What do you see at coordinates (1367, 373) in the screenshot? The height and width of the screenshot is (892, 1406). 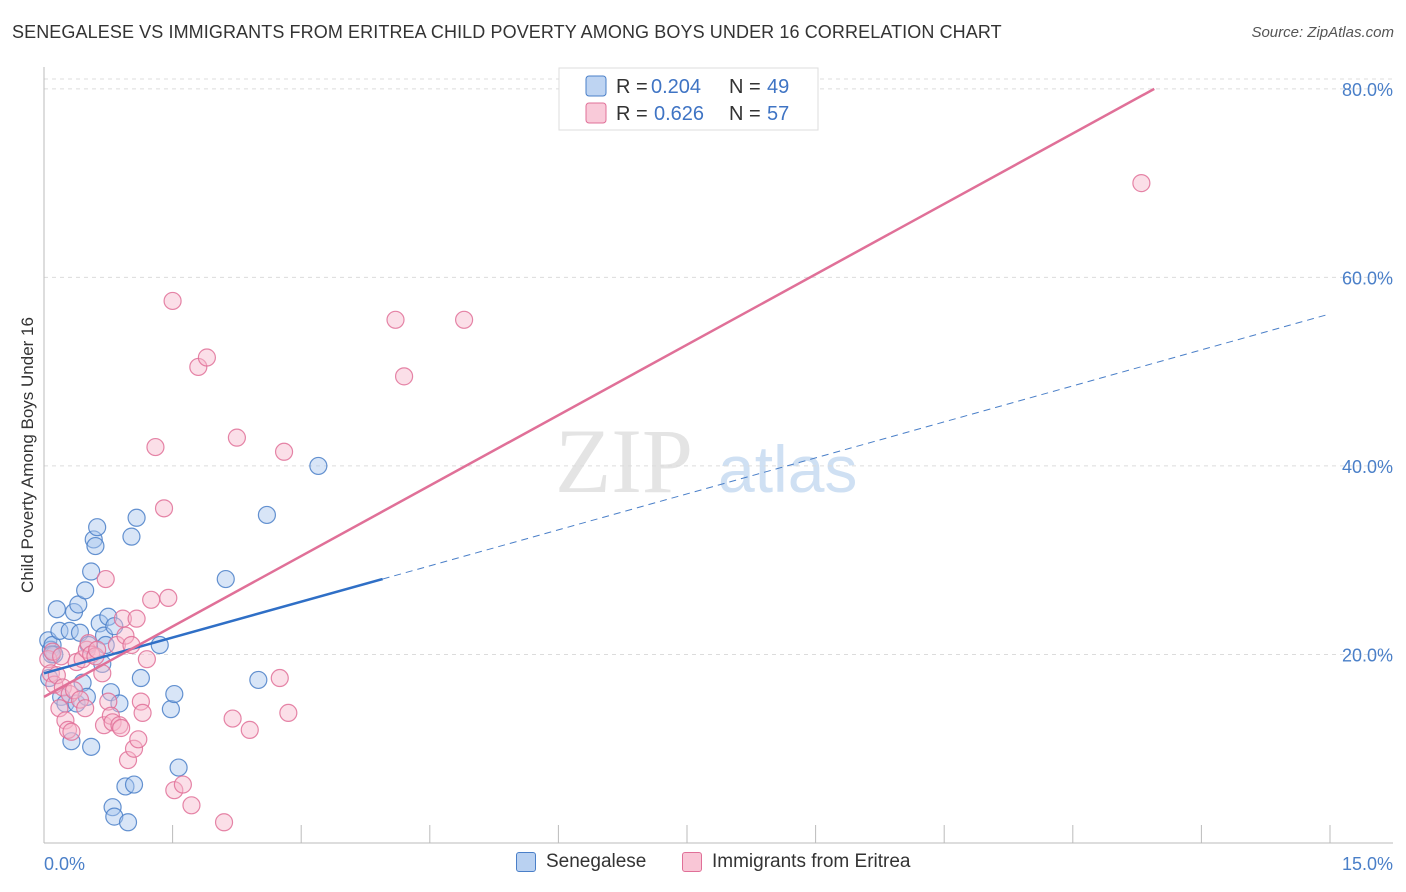 I see `y-tick-labels: 20.0% 40.0% 60.0% 80.0%` at bounding box center [1367, 373].